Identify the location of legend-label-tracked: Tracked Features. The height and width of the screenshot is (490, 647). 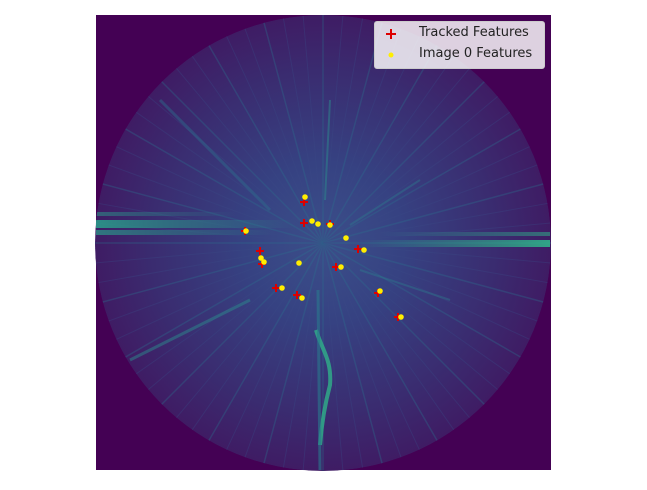
(474, 32).